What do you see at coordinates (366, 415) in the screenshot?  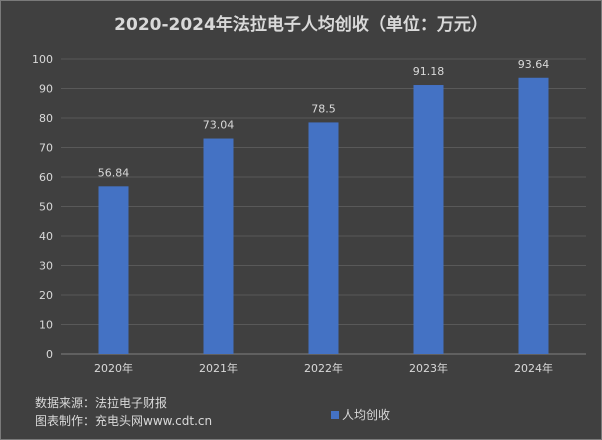 I see `legend-label: 人均创收` at bounding box center [366, 415].